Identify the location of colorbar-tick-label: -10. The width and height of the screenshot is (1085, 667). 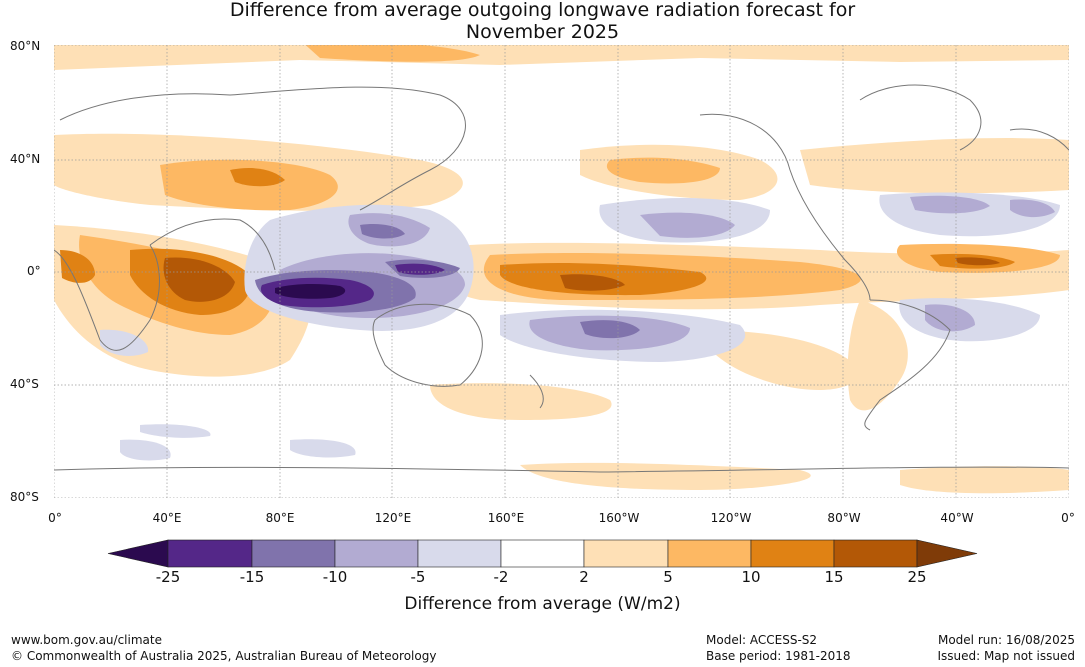
(335, 577).